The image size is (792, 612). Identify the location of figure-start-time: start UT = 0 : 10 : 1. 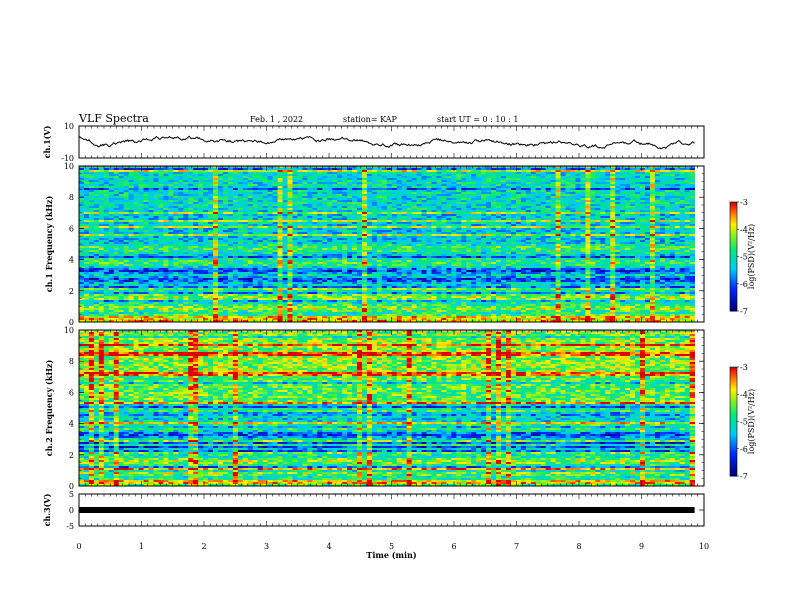
(477, 119).